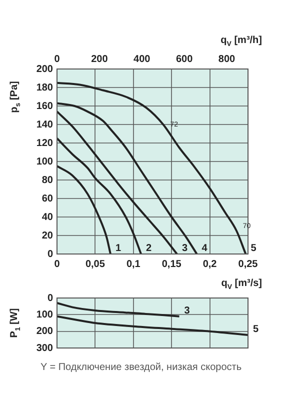 Image resolution: width=282 pixels, height=397 pixels. I want to click on x2-tick-label: 800, so click(227, 59).